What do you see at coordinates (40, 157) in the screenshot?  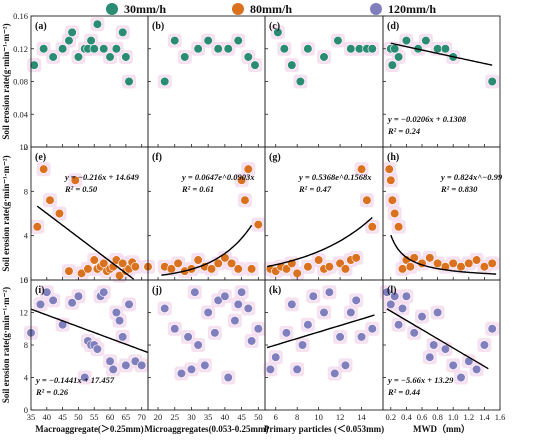 I see `panel-label: (e)` at bounding box center [40, 157].